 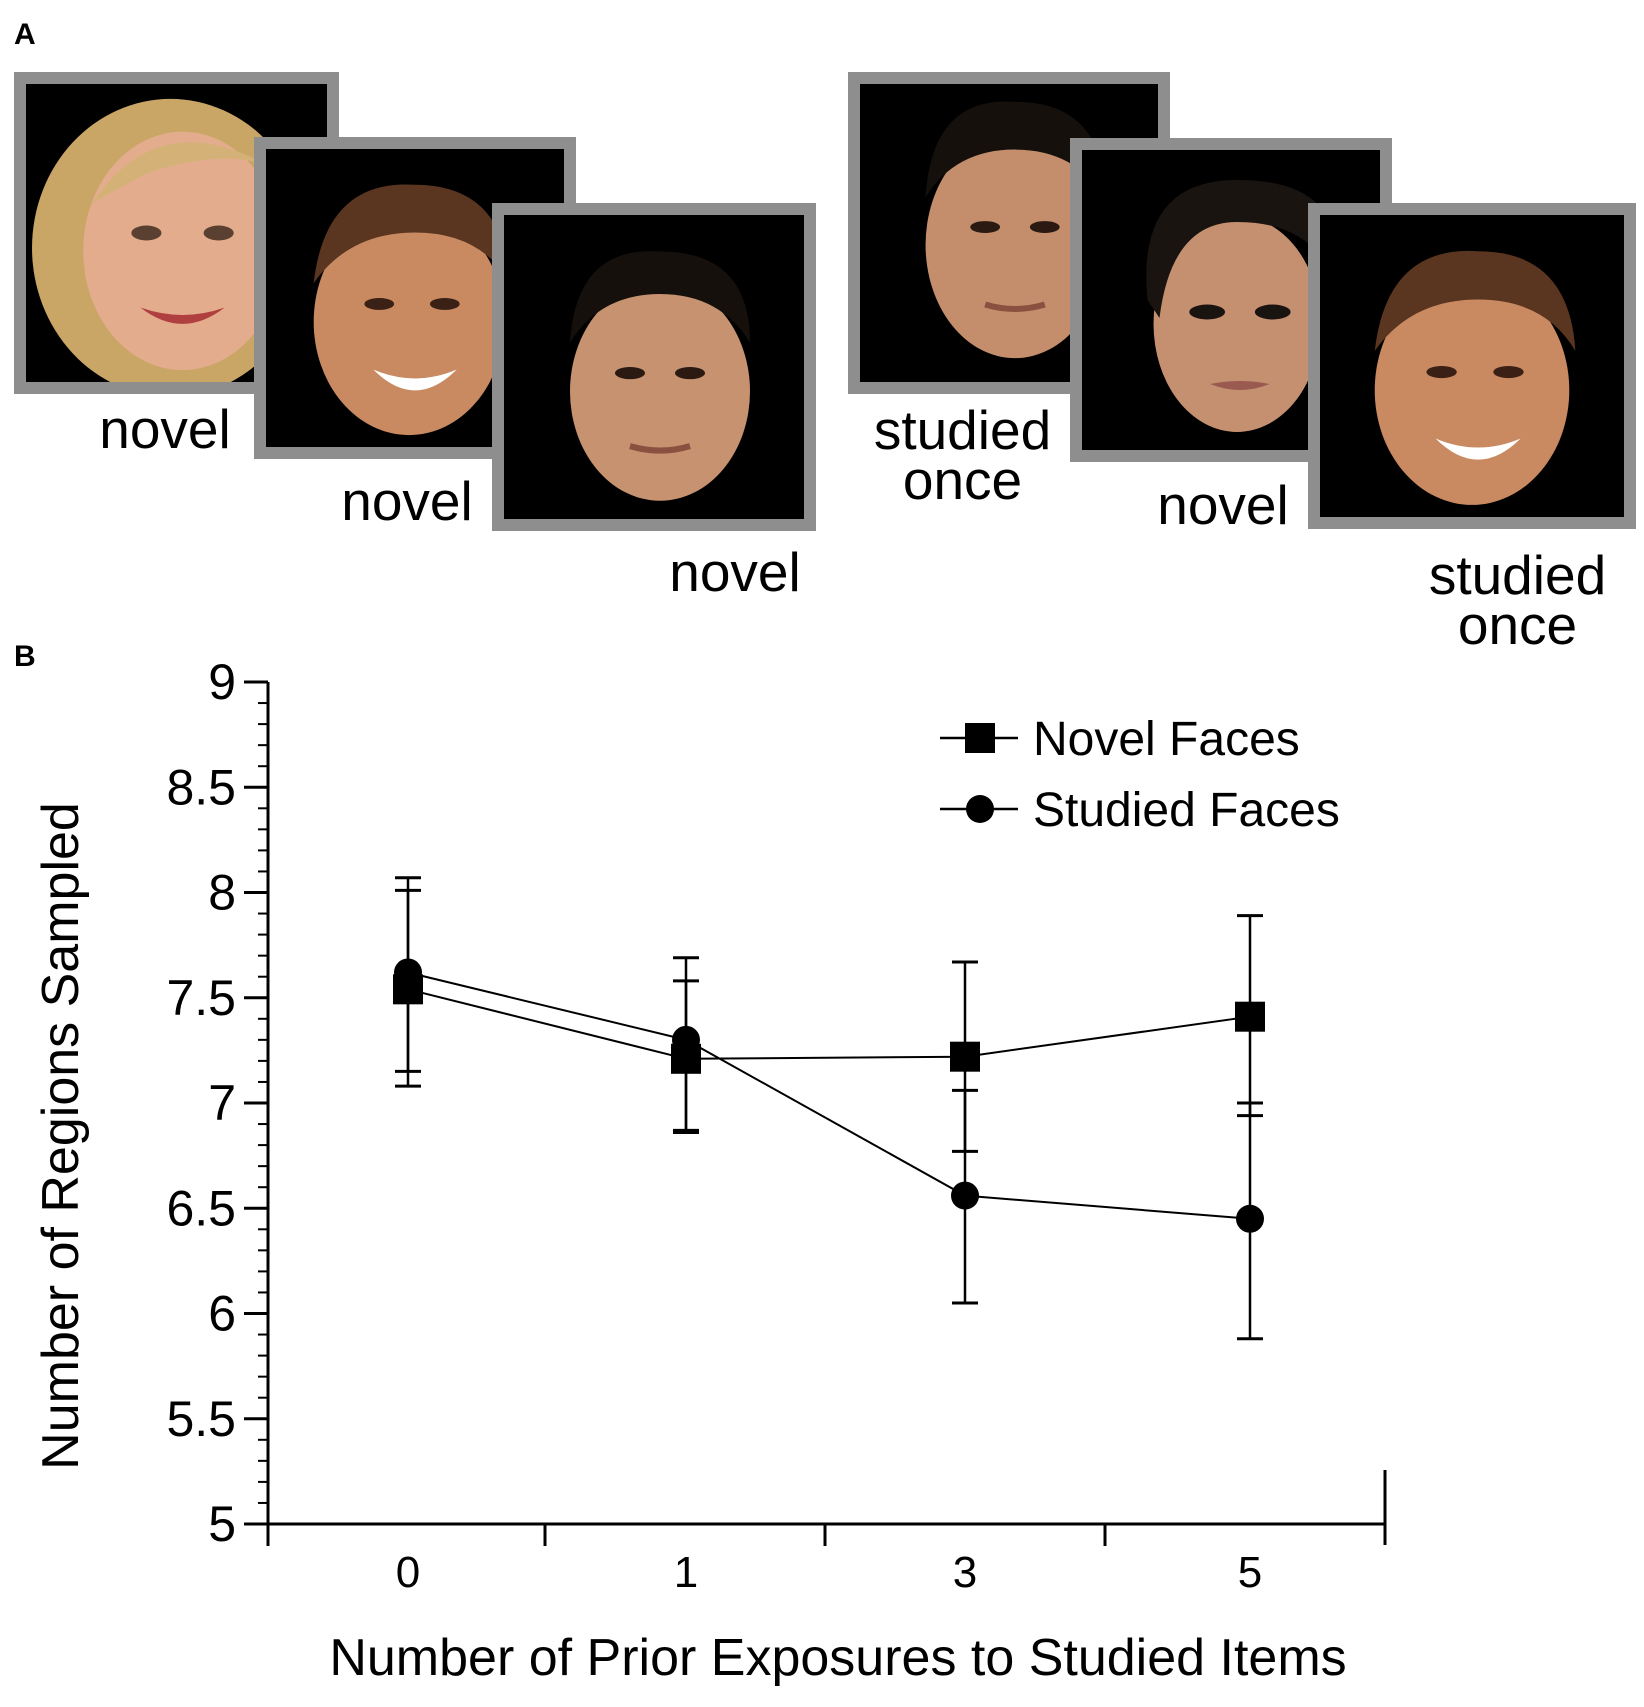 I want to click on y-tick-label: 8.5, so click(x=201, y=787).